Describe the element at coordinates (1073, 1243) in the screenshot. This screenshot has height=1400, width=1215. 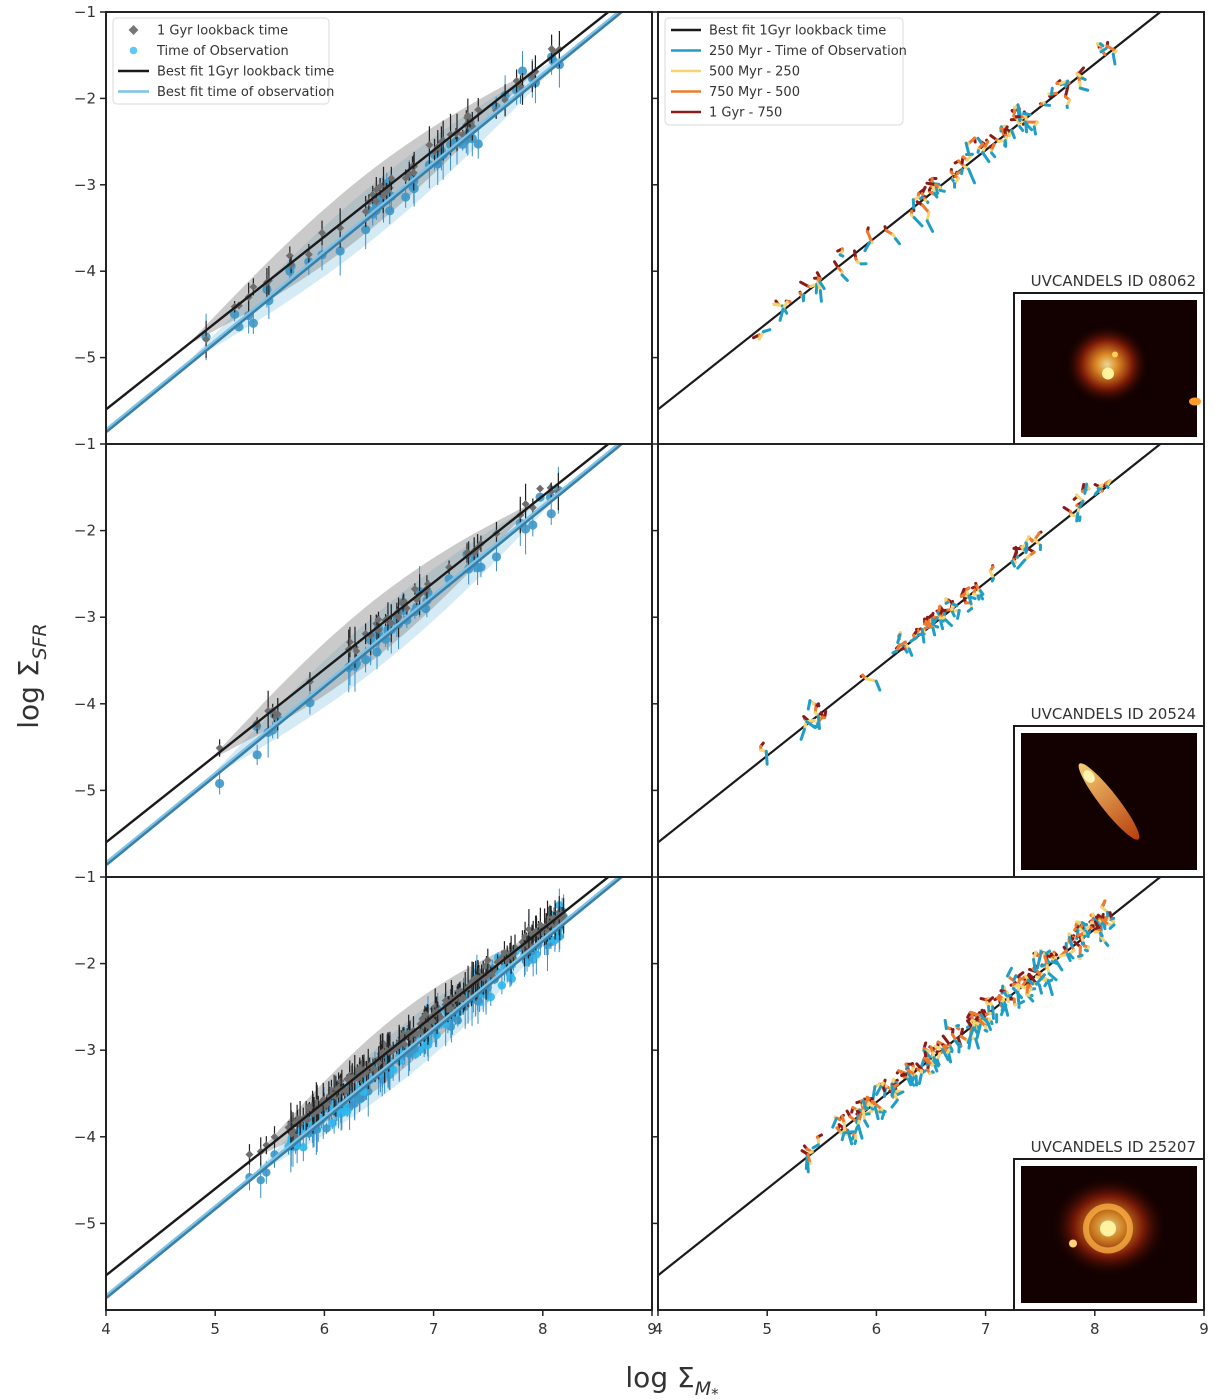
I see `galaxy-knot` at that location.